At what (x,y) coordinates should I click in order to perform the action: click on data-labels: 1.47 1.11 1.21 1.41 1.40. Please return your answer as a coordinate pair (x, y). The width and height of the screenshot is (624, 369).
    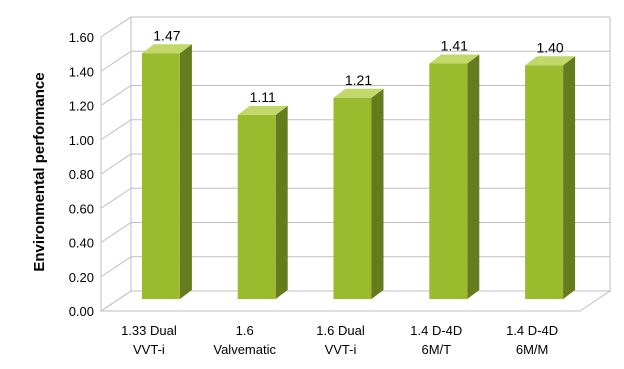
    Looking at the image, I should click on (358, 66).